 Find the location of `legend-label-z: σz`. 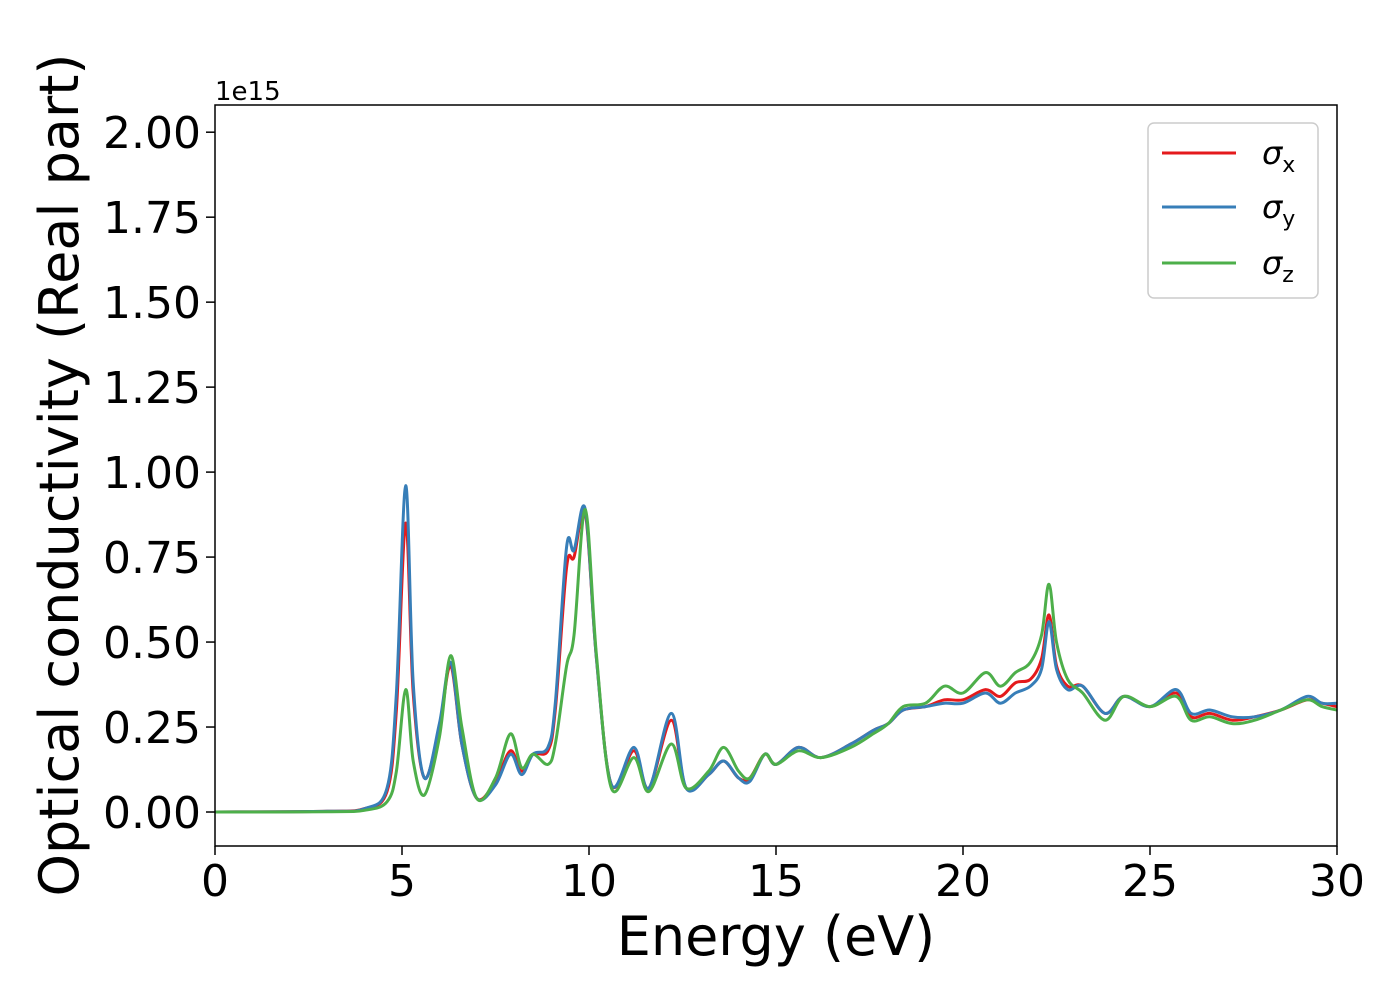

legend-label-z: σz is located at coordinates (1278, 266).